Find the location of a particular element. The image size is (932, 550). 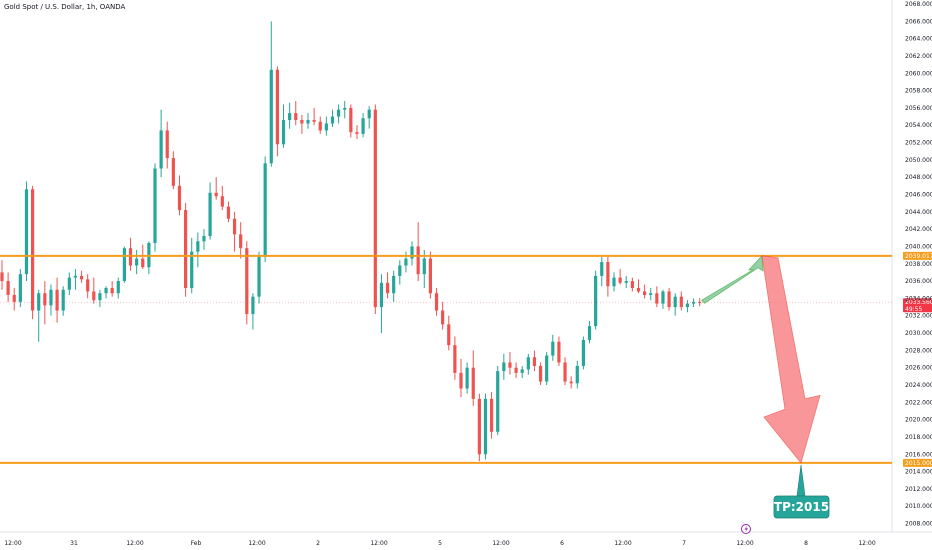

price-tick-label: 2058.000 is located at coordinates (918, 91).